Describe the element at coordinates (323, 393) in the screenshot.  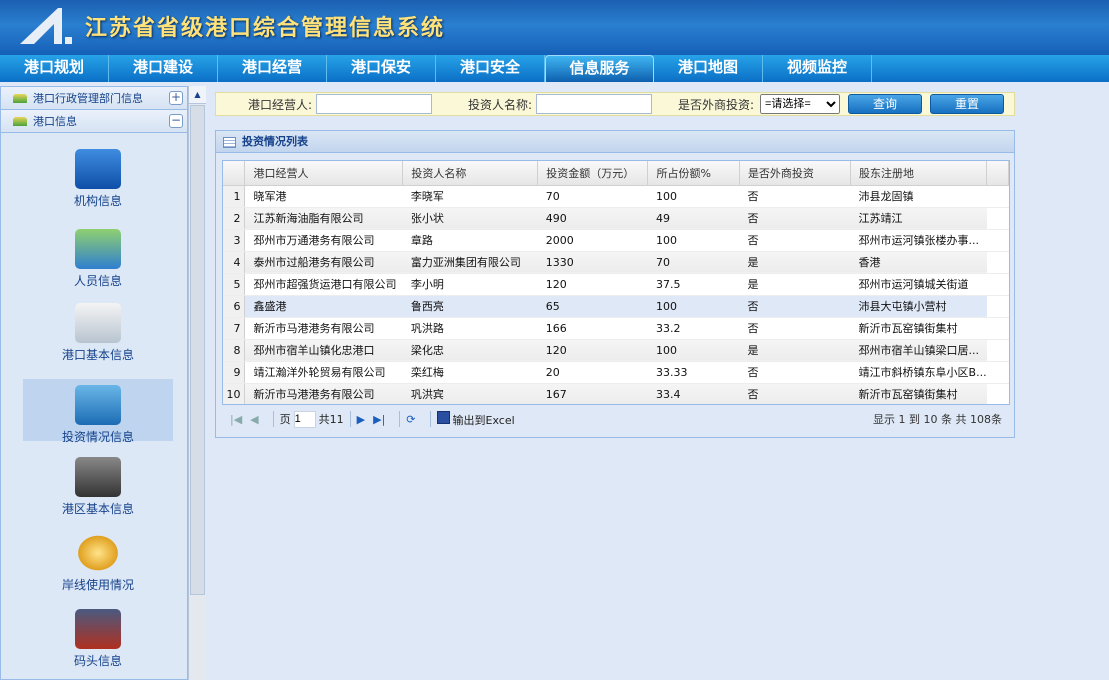
I see `table-cell: 新沂市马港港务有限公司` at that location.